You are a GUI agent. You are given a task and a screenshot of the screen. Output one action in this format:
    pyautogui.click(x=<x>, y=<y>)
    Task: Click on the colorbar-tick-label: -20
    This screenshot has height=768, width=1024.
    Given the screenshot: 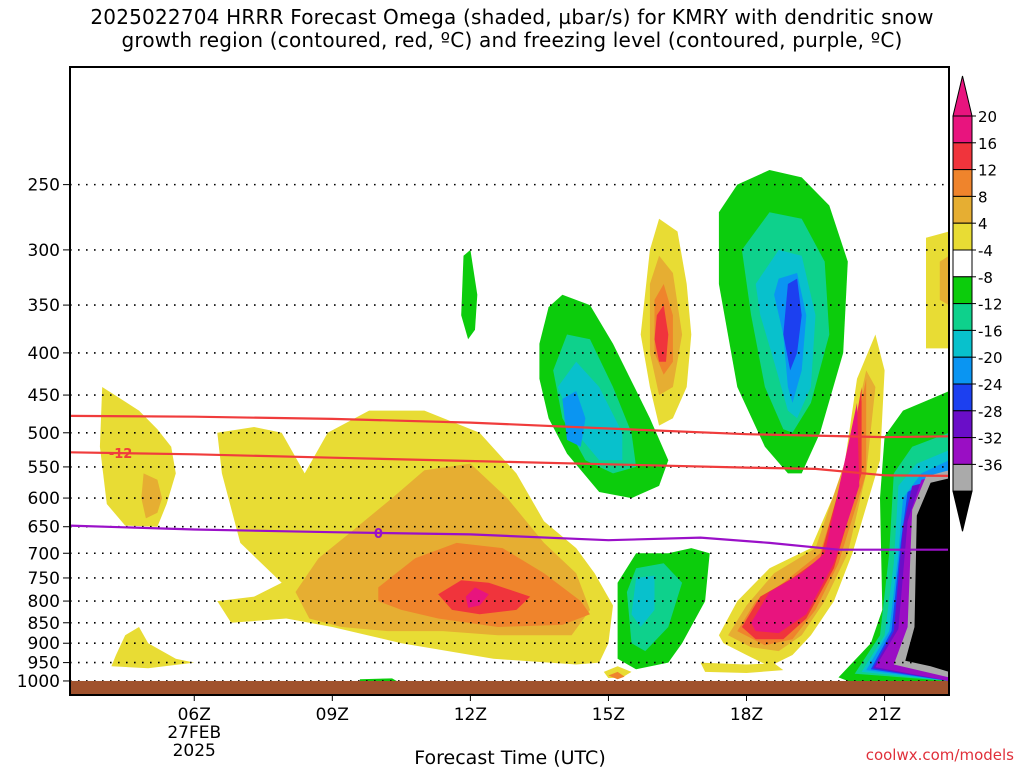 What is the action you would take?
    pyautogui.click(x=990, y=358)
    